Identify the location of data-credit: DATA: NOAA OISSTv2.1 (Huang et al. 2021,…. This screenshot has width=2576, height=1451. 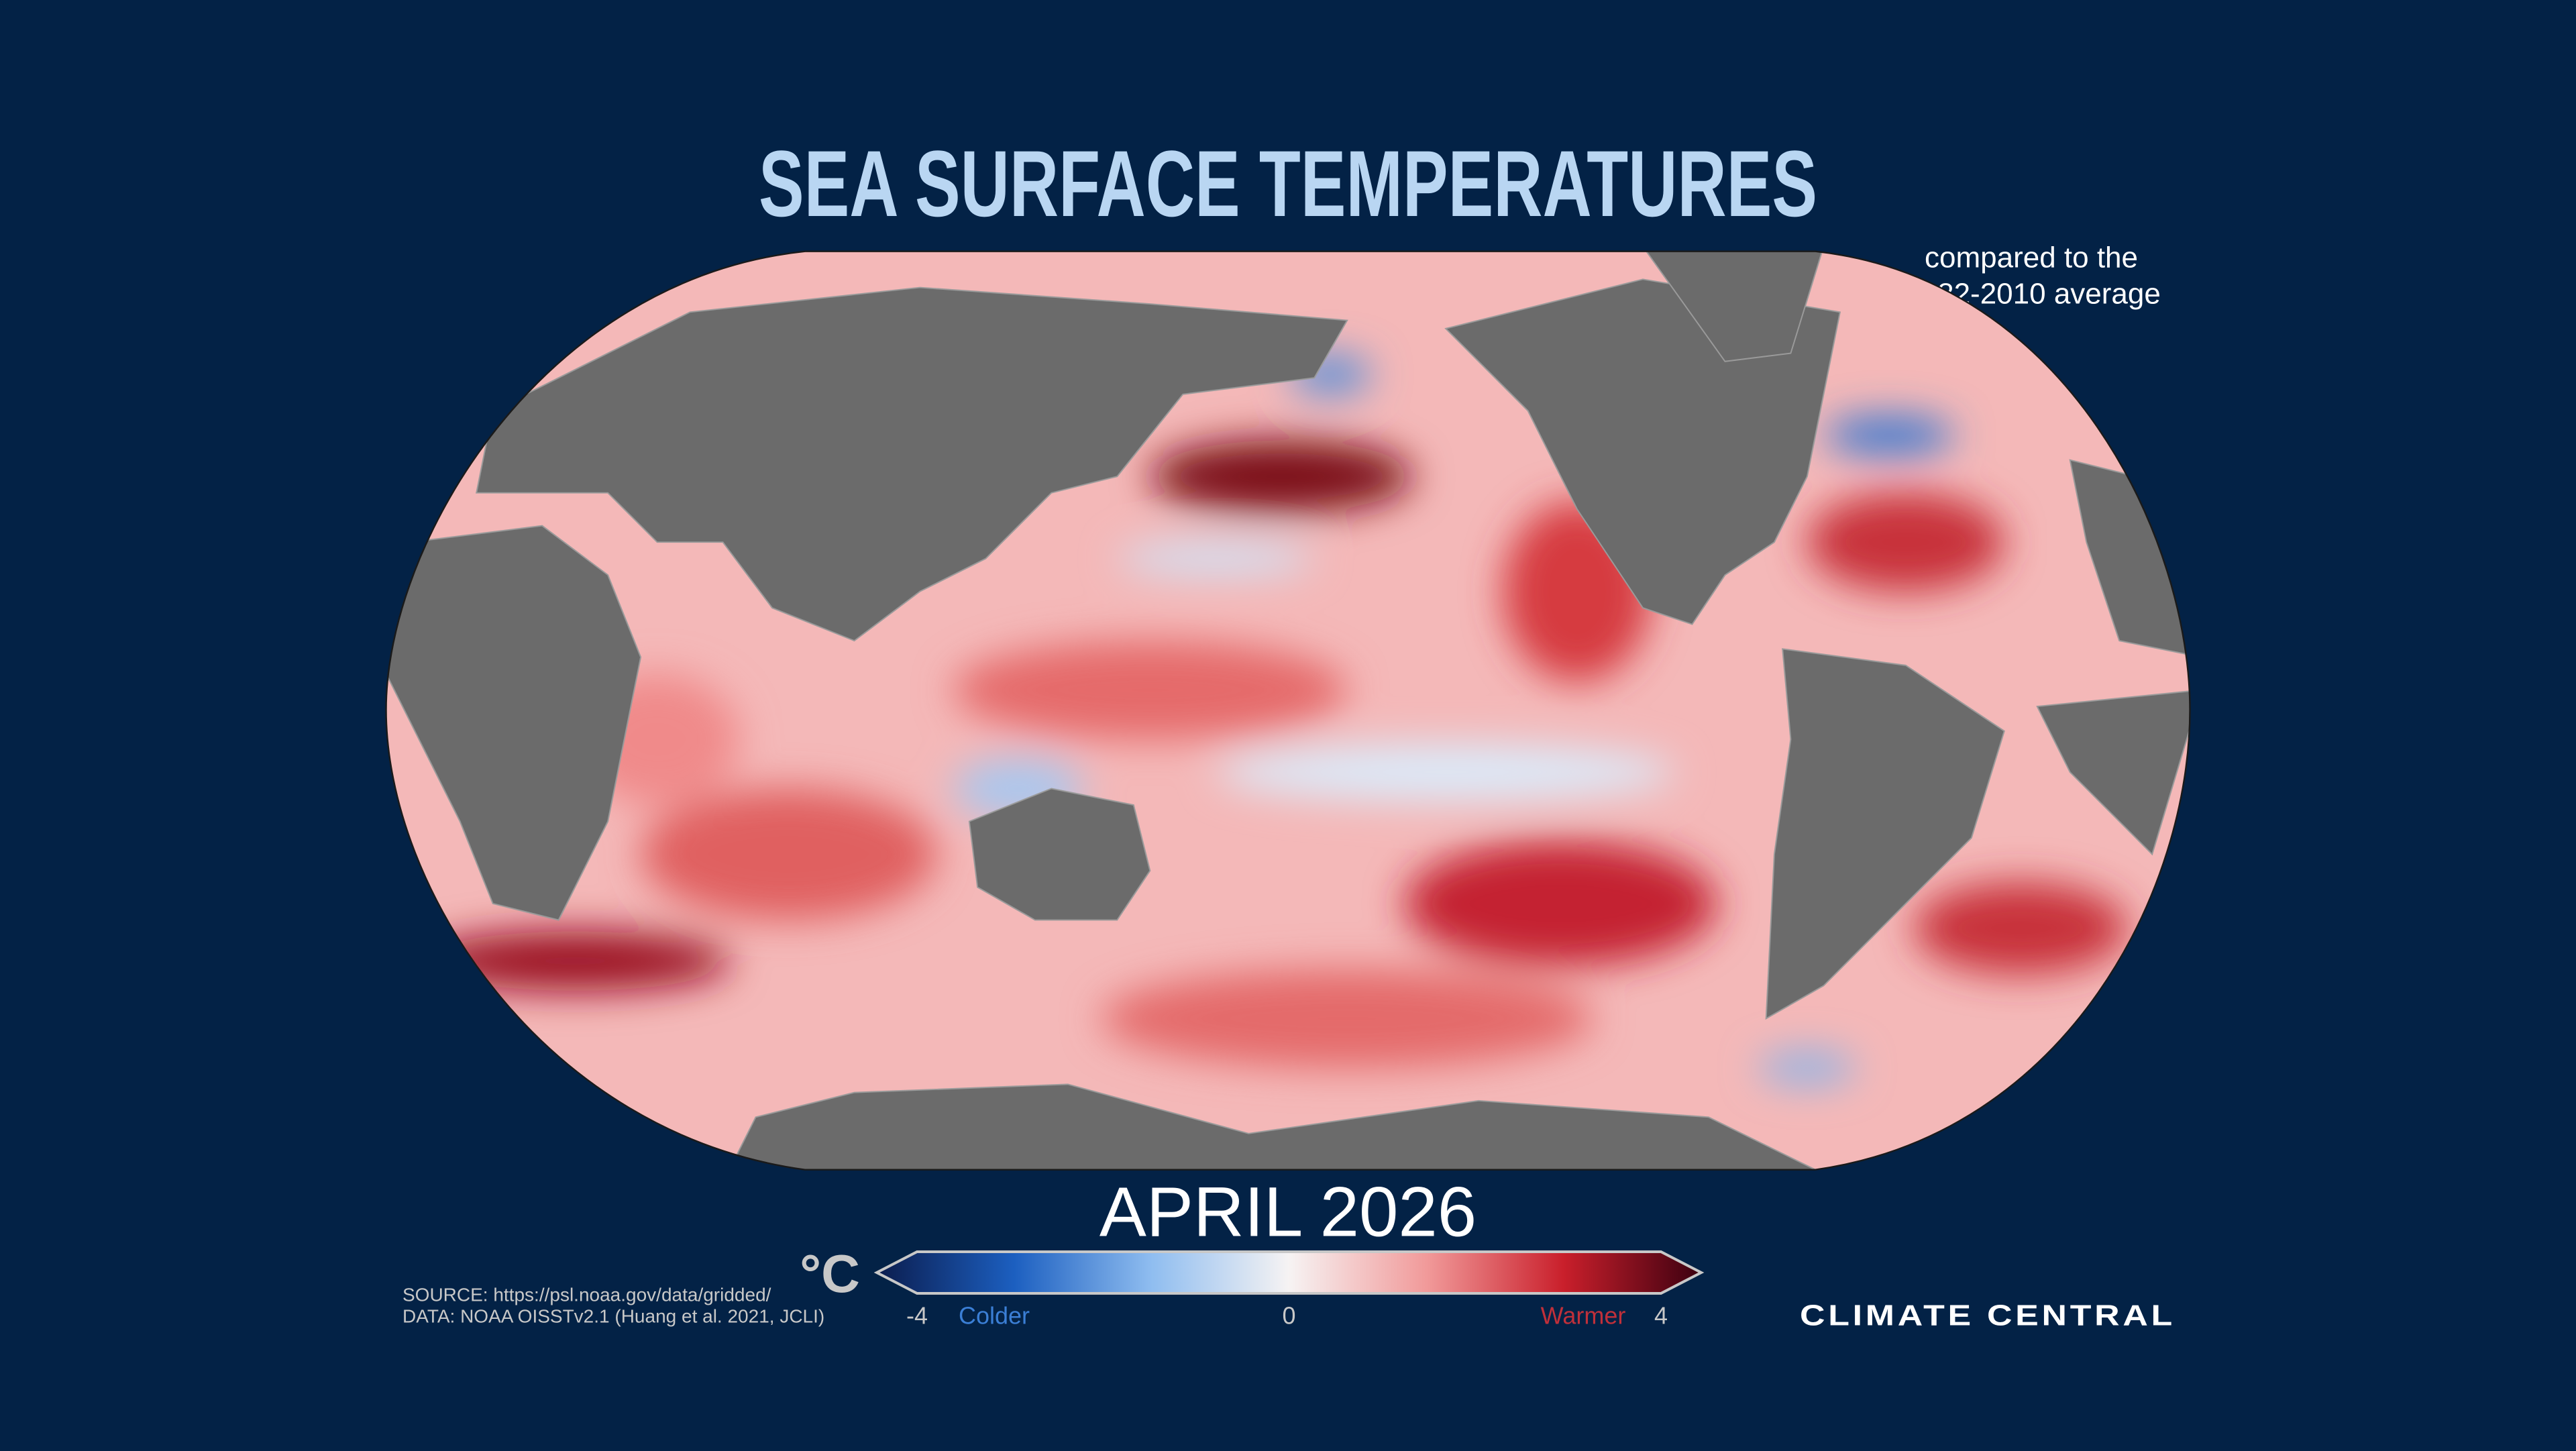
(613, 1315).